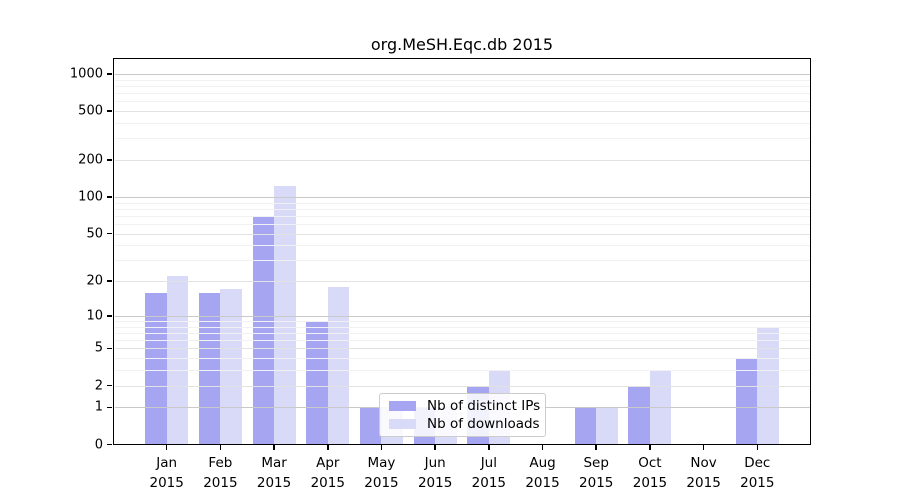 The width and height of the screenshot is (900, 500). I want to click on y-tick-label: 50, so click(94, 234).